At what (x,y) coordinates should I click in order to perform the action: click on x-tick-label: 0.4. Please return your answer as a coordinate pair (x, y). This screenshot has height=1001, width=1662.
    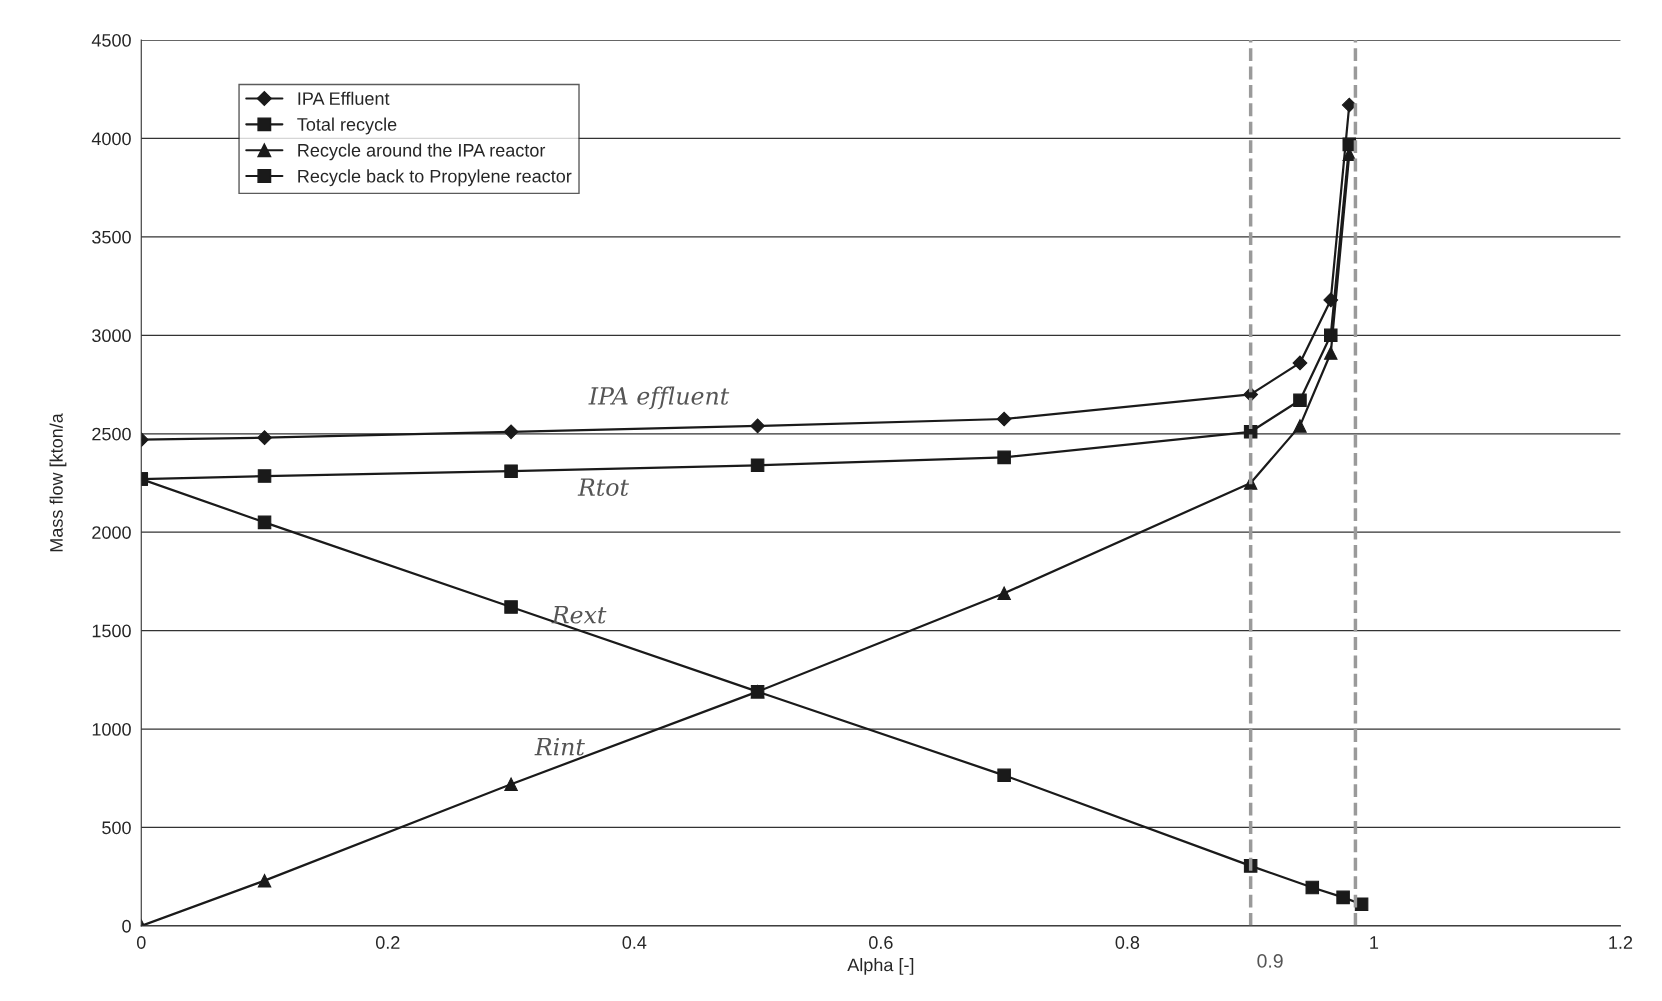
    Looking at the image, I should click on (634, 942).